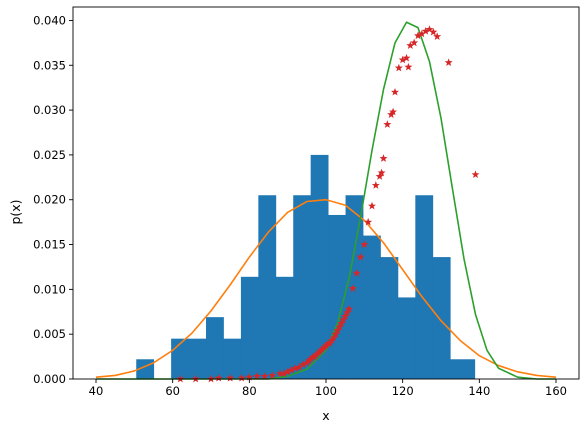  What do you see at coordinates (325, 415) in the screenshot?
I see `x-axis-label: x` at bounding box center [325, 415].